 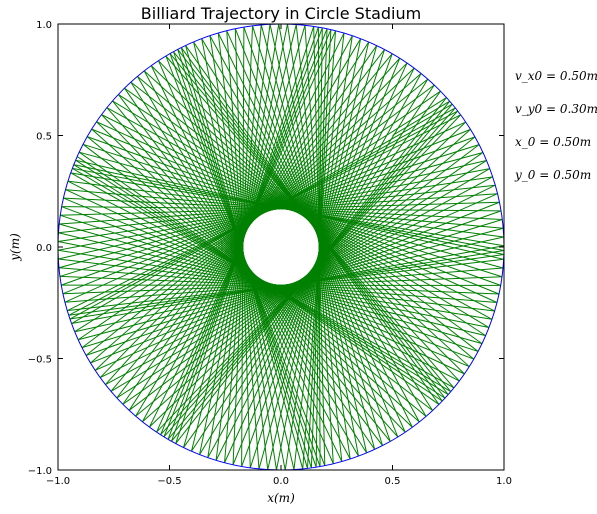 What do you see at coordinates (58, 481) in the screenshot?
I see `x-tick-label: −1.0` at bounding box center [58, 481].